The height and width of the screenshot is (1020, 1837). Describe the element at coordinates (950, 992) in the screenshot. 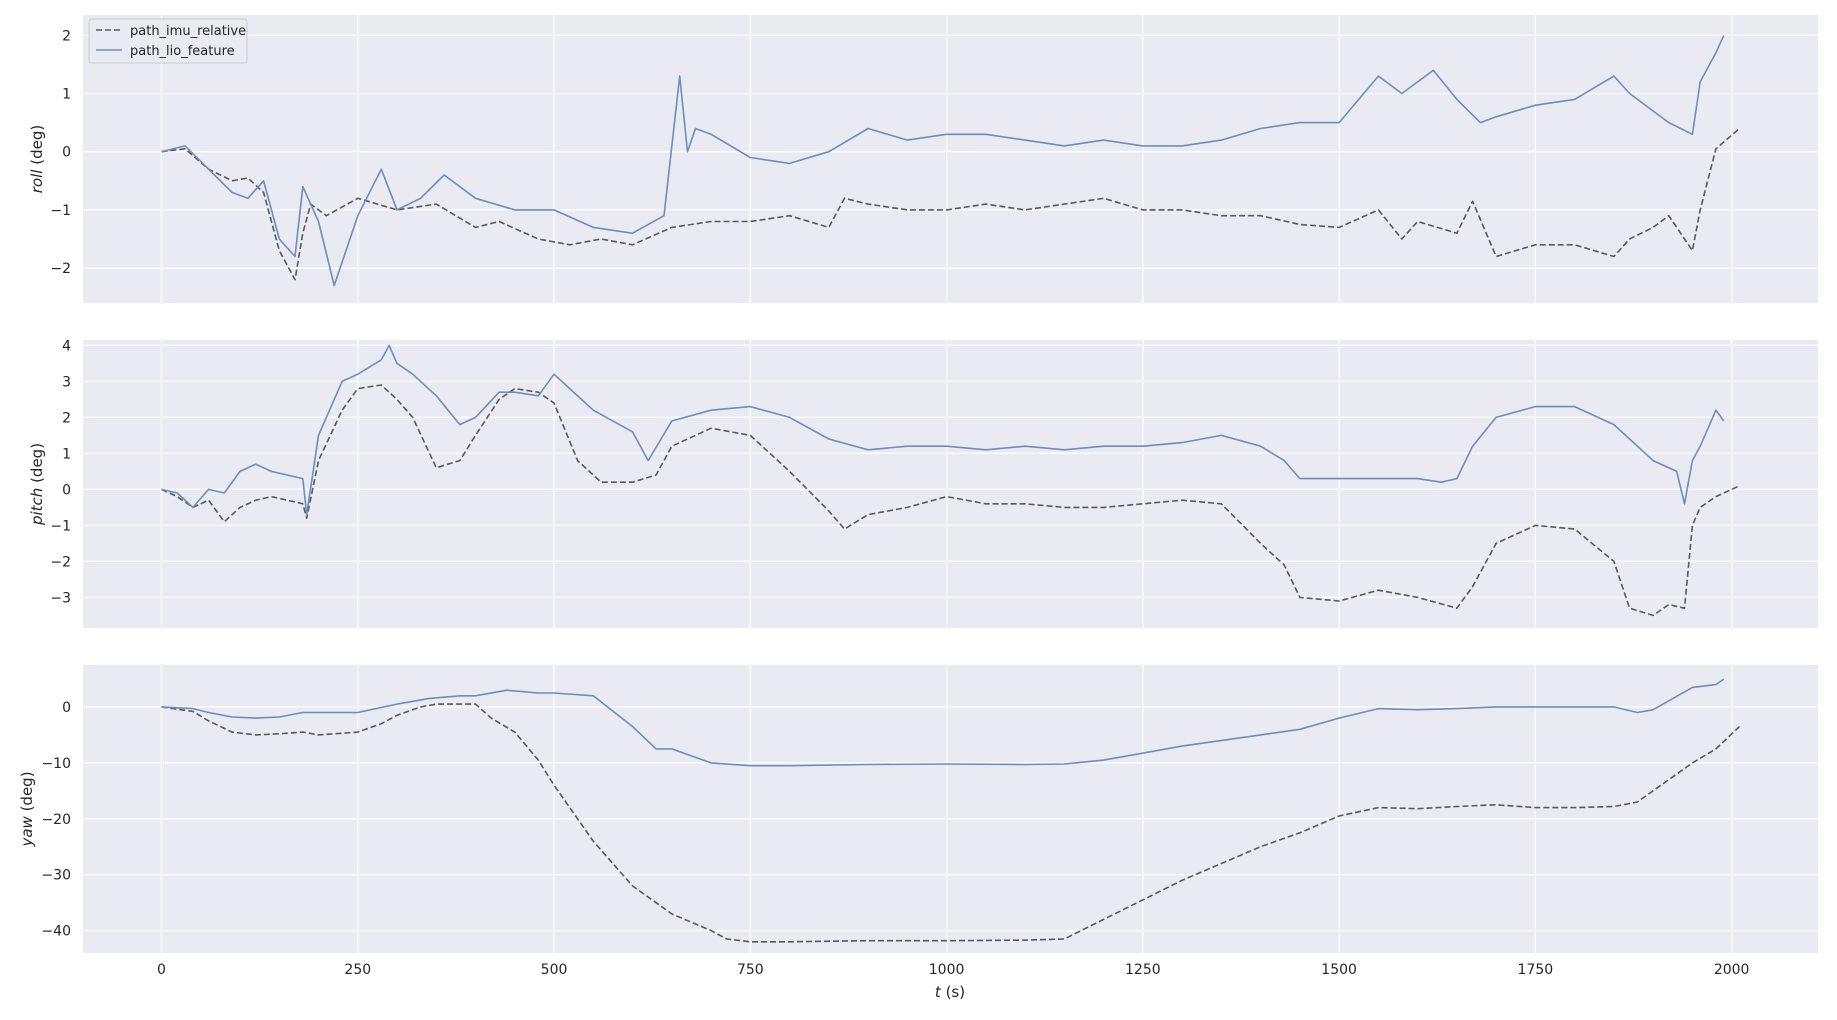

I see `x-axis-label: t (s)` at that location.